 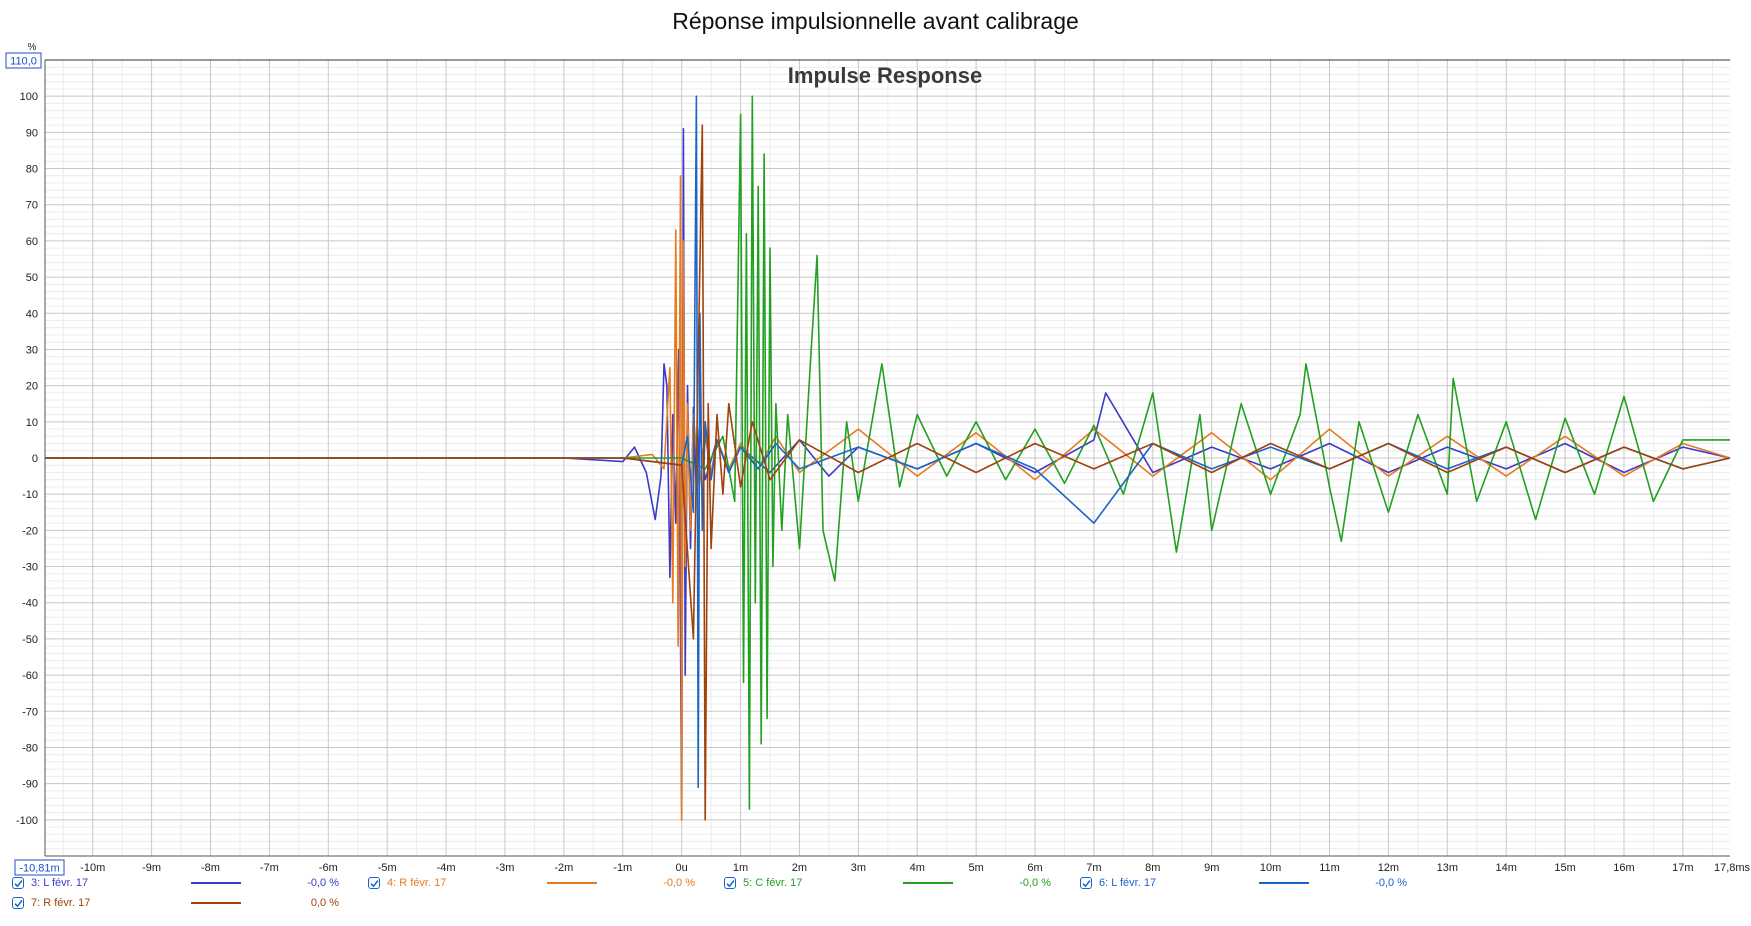 What do you see at coordinates (1128, 883) in the screenshot?
I see `legend-series-name: 6: L févr. 17` at bounding box center [1128, 883].